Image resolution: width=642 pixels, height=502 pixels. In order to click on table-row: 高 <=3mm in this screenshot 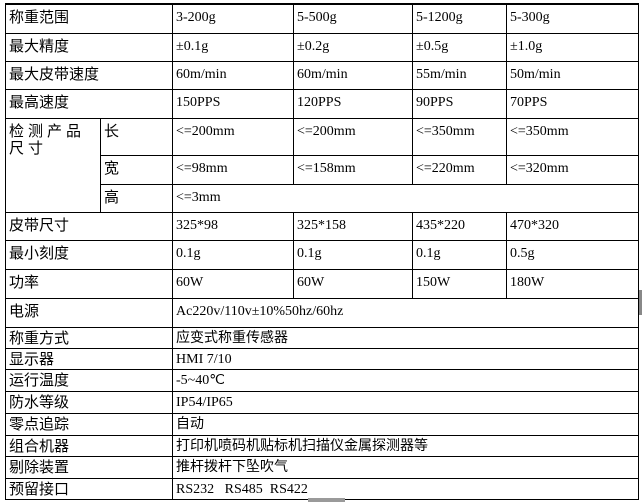, I will do `click(323, 198)`.